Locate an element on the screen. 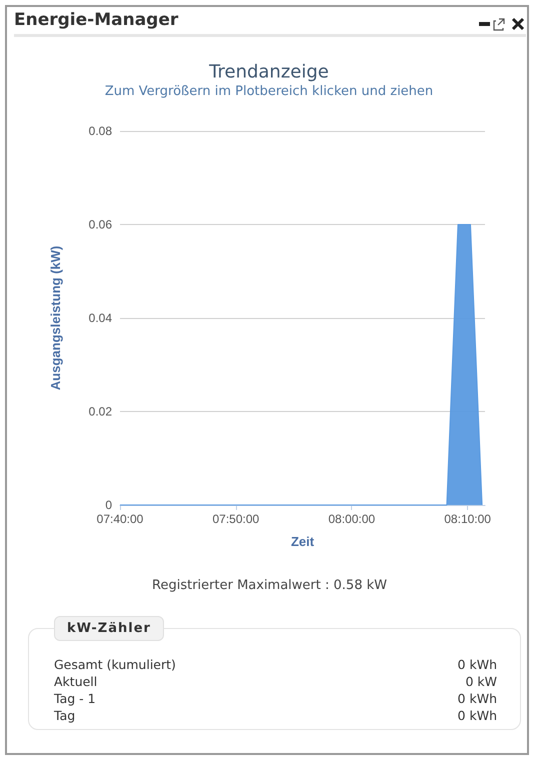 This screenshot has width=539, height=762. y-tick-label: 0.08 is located at coordinates (100, 131).